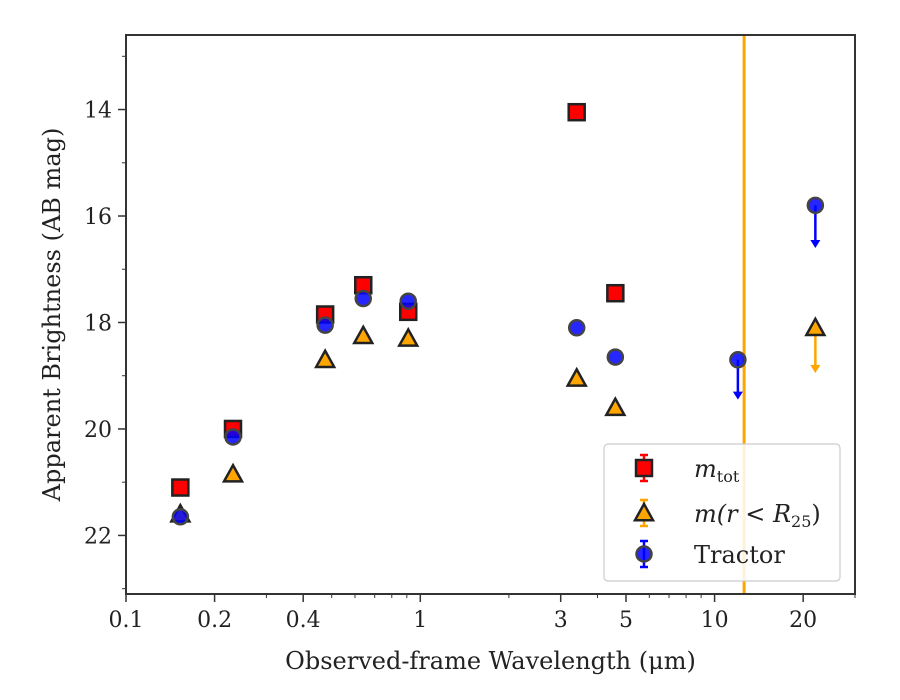  What do you see at coordinates (705, 469) in the screenshot?
I see `legend-m-tot-base: m` at bounding box center [705, 469].